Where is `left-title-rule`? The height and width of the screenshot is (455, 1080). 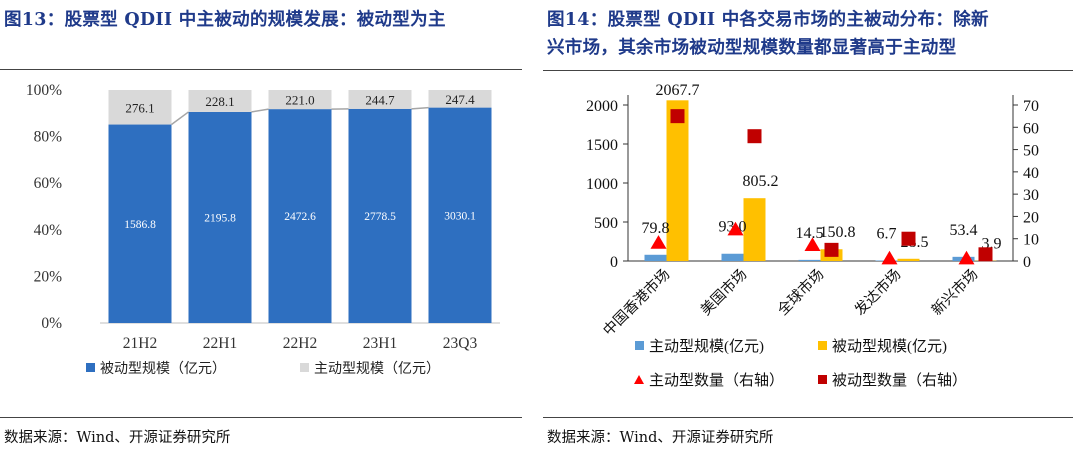 left-title-rule is located at coordinates (261, 69).